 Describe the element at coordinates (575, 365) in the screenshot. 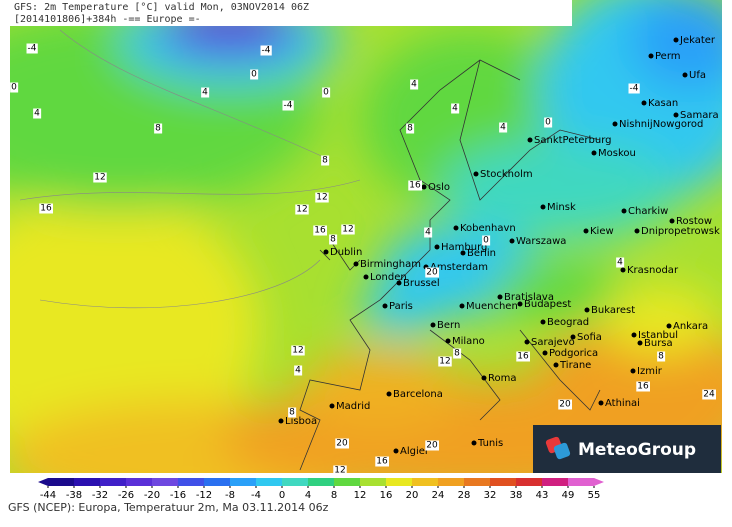

I see `city-label: Tirane` at that location.